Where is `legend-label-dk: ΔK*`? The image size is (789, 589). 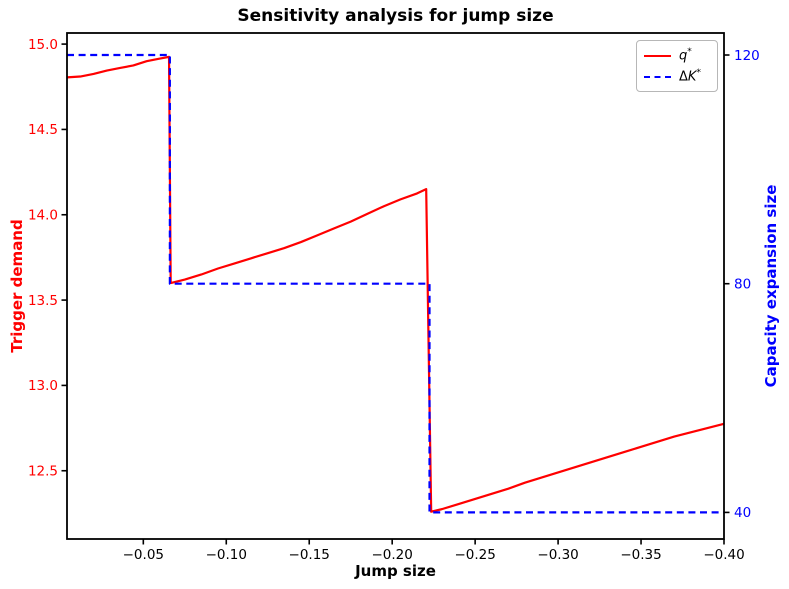
legend-label-dk: ΔK* is located at coordinates (690, 76).